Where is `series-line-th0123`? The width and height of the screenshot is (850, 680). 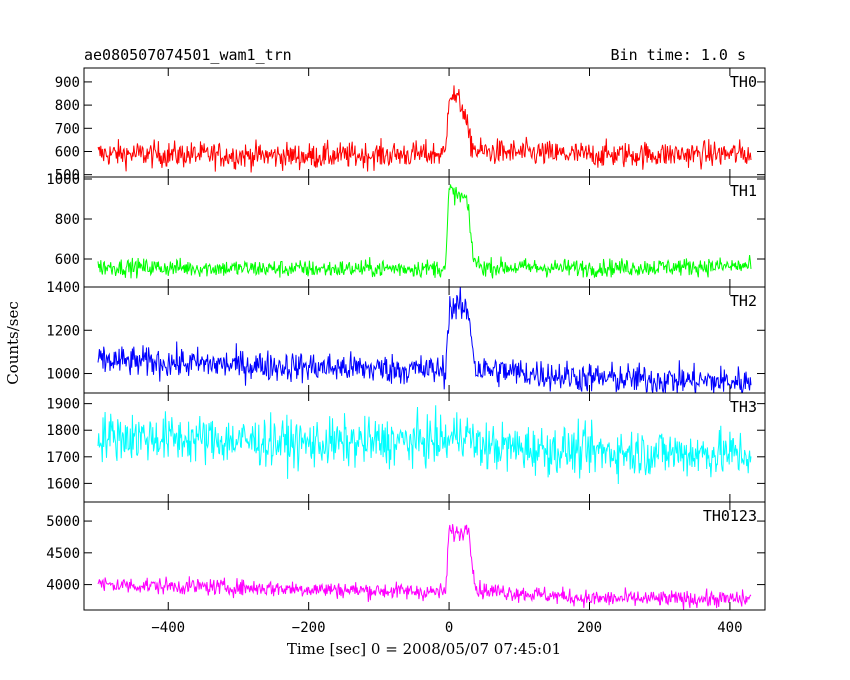
series-line-th0123 is located at coordinates (424, 567).